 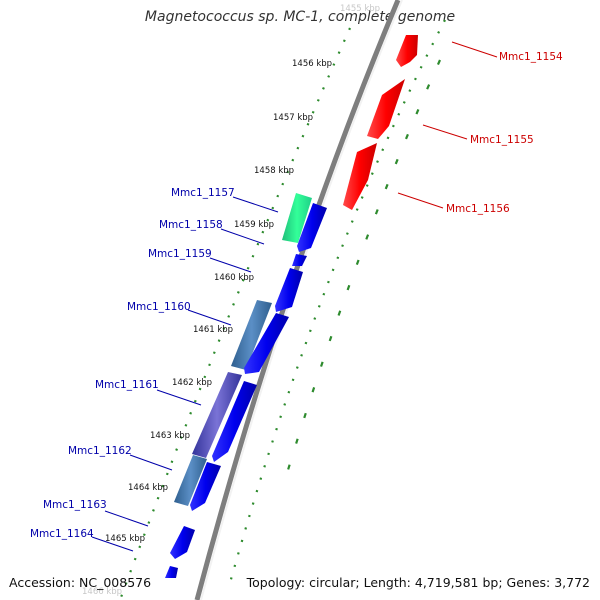 I want to click on kbp-label-1455: 1455 kbp, so click(x=360, y=9).